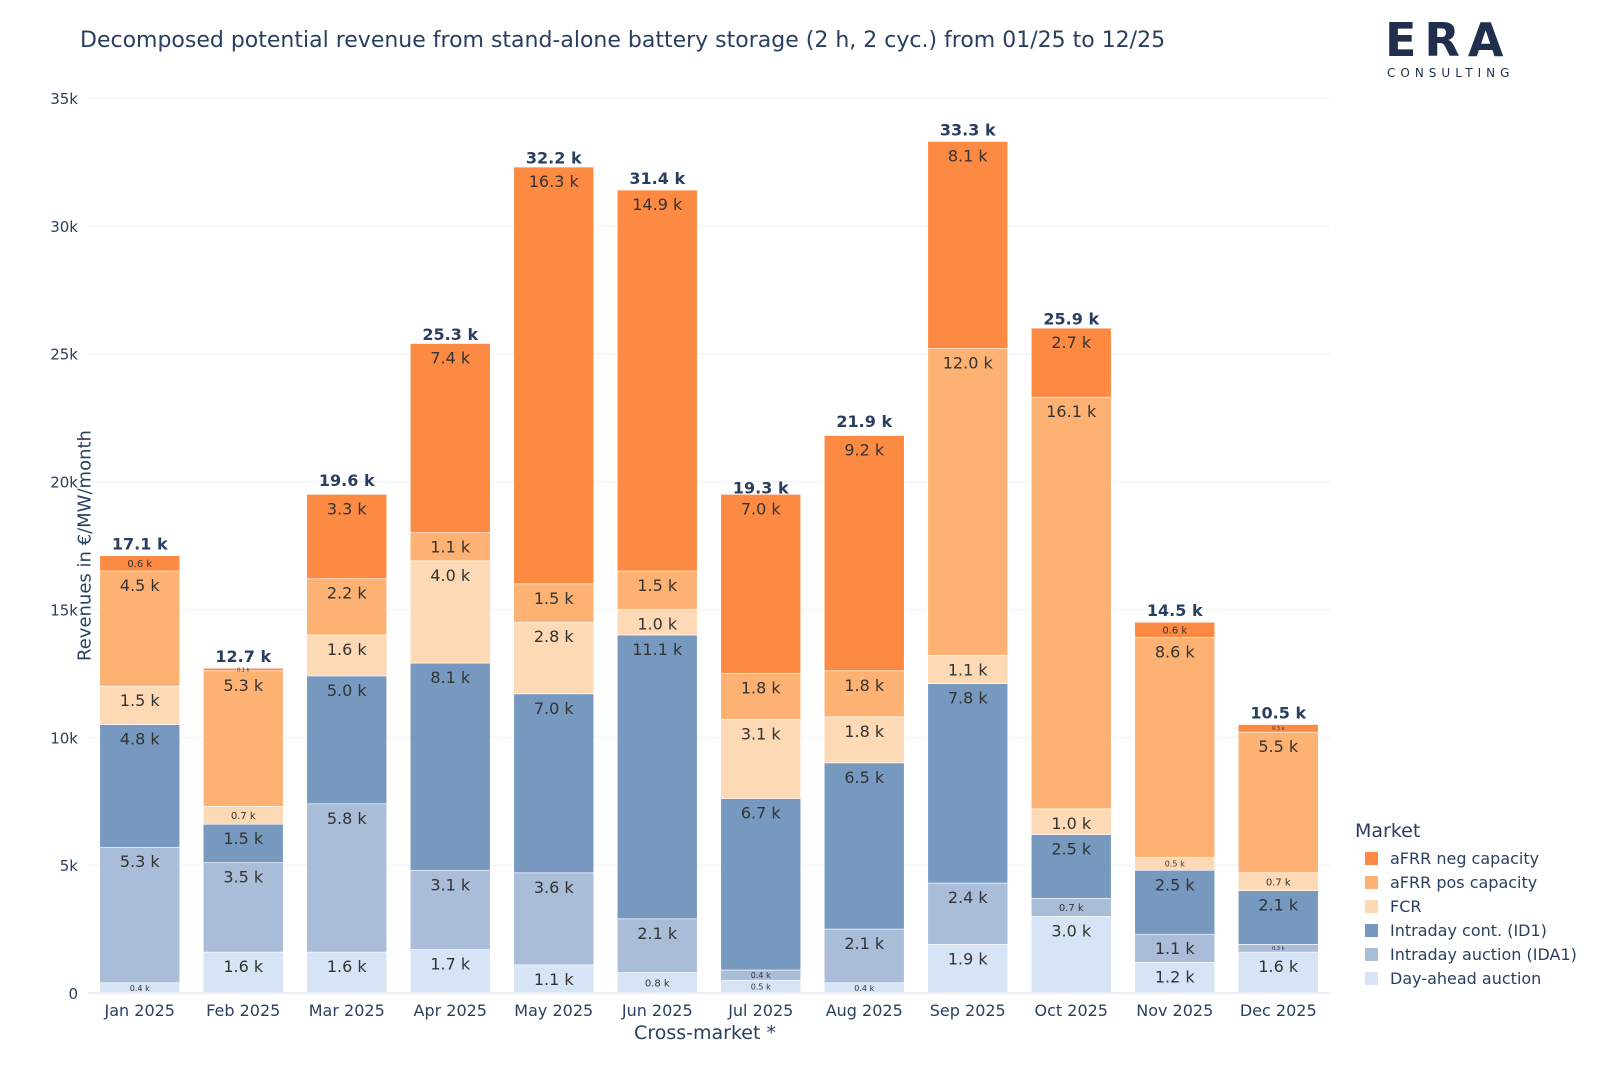  I want to click on x-tick-label: Mar 2025, so click(347, 1010).